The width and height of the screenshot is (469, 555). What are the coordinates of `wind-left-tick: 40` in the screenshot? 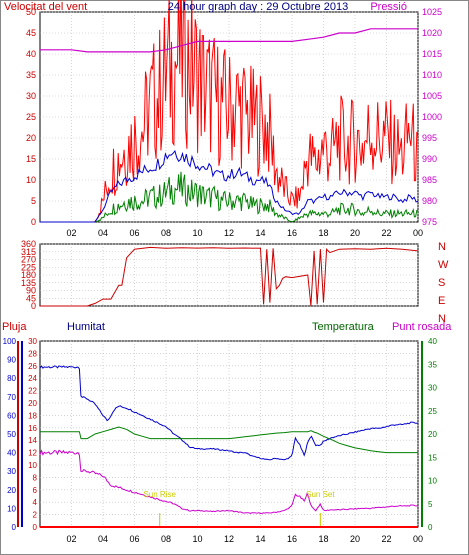 It's located at (31, 54).